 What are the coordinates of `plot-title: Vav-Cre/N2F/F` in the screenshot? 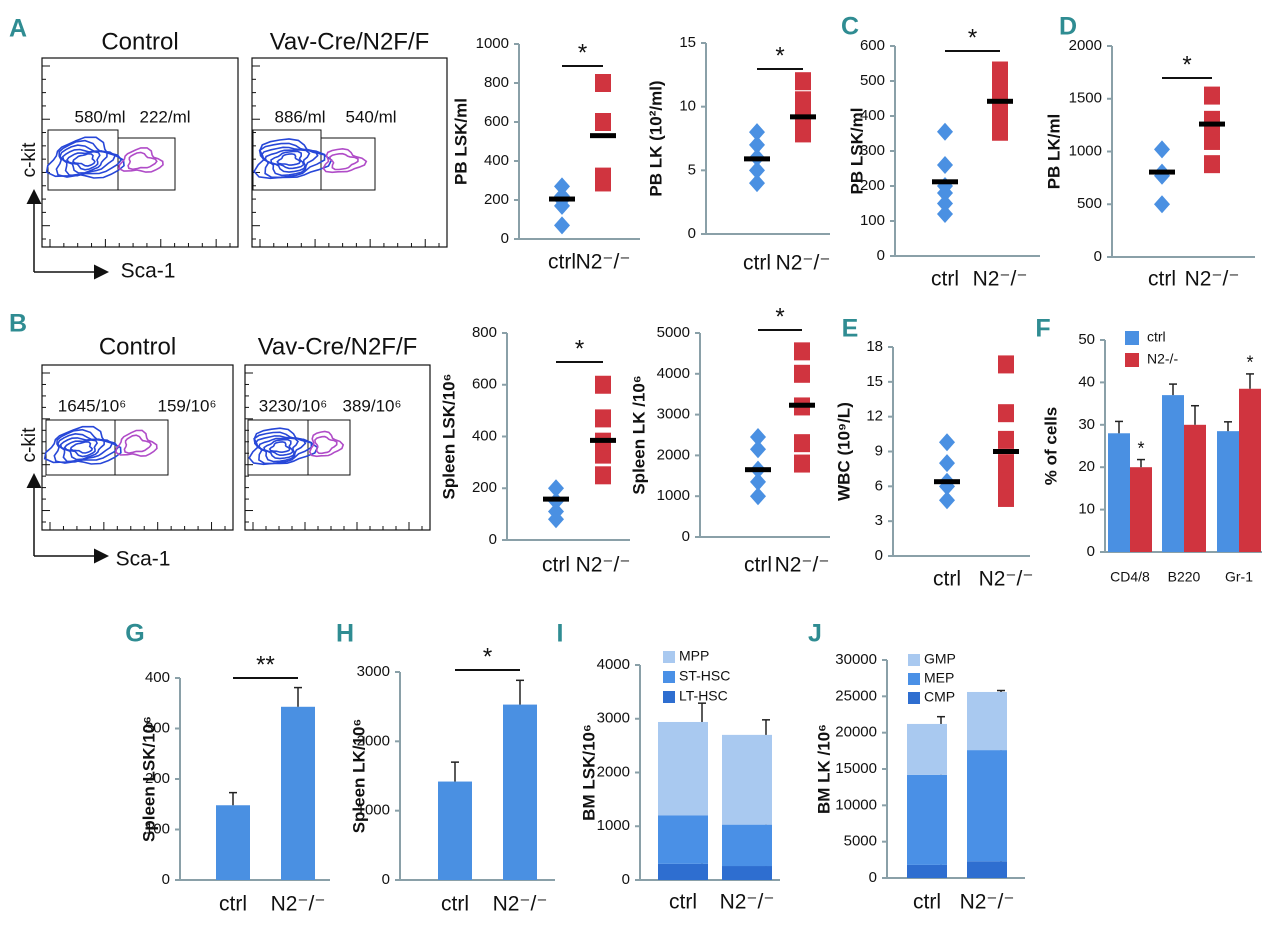 It's located at (338, 346).